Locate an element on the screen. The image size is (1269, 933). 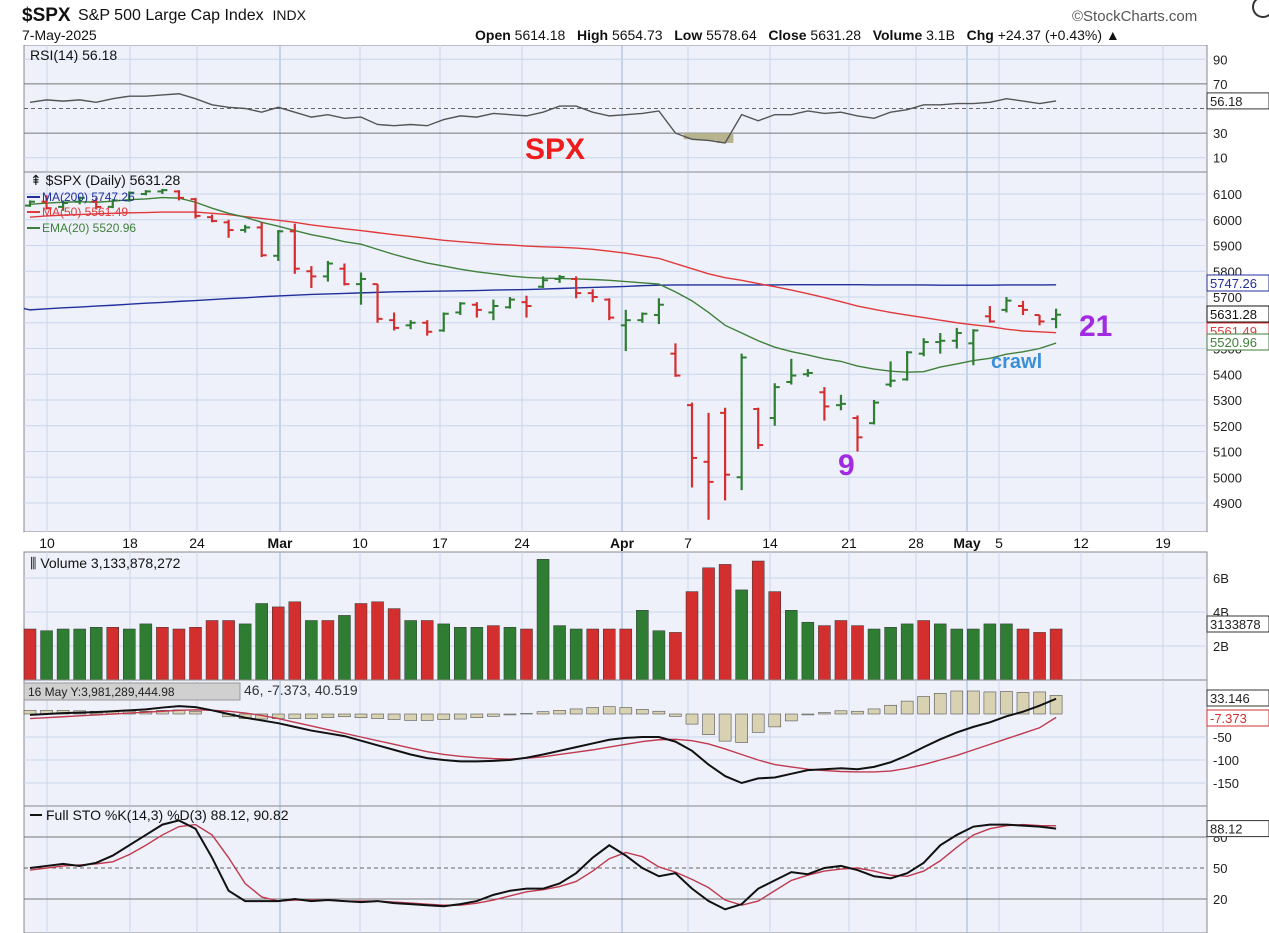
last-value-label: 3133878 is located at coordinates (1235, 624).